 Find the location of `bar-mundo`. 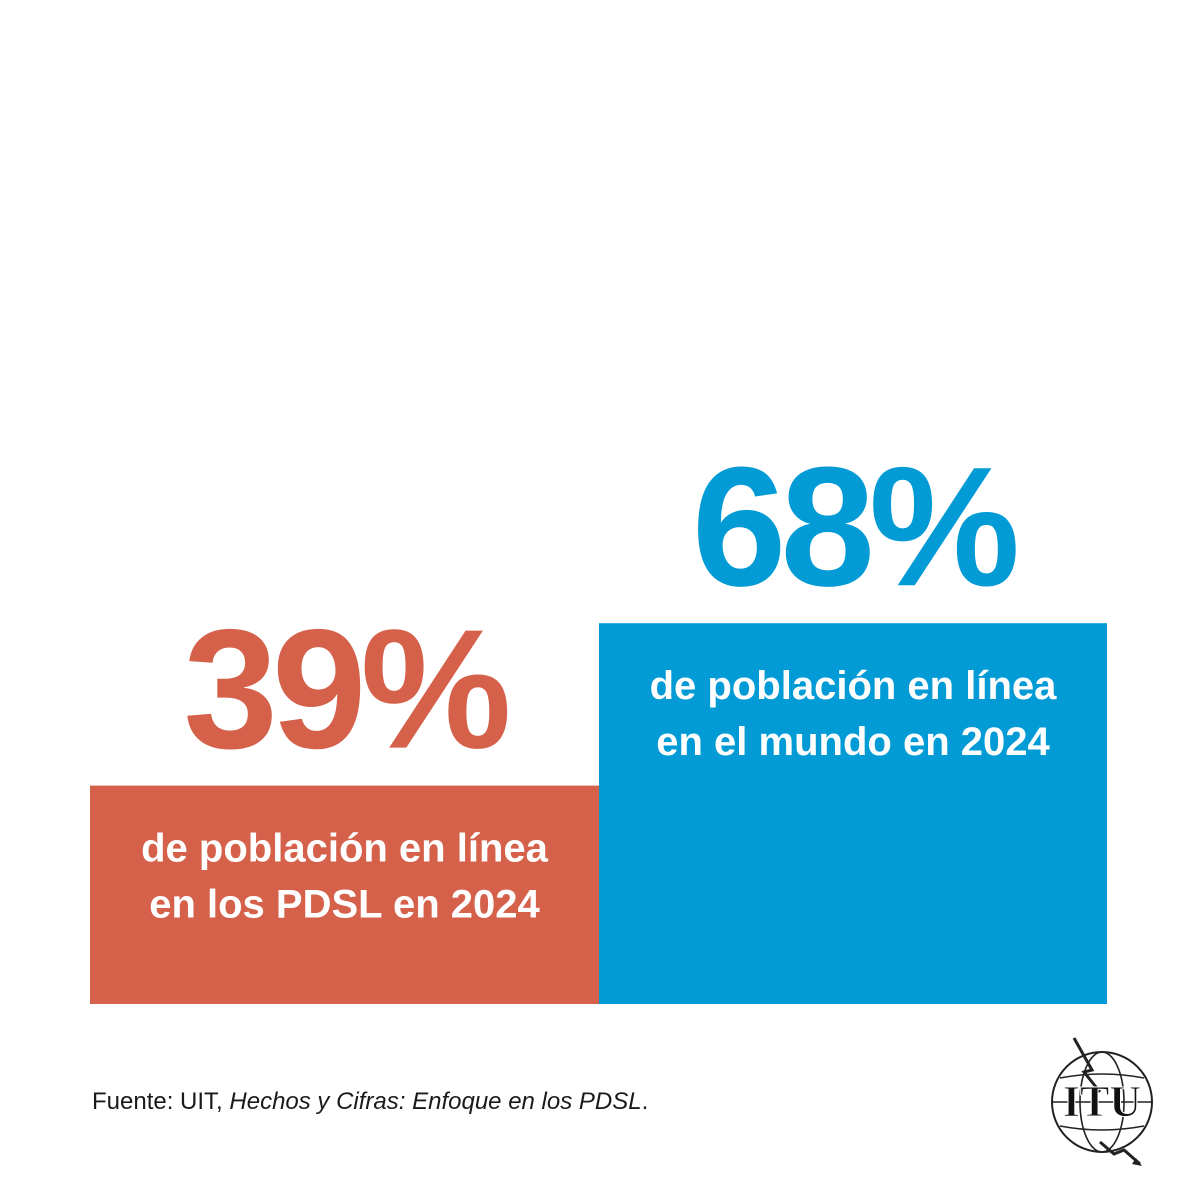

bar-mundo is located at coordinates (853, 813).